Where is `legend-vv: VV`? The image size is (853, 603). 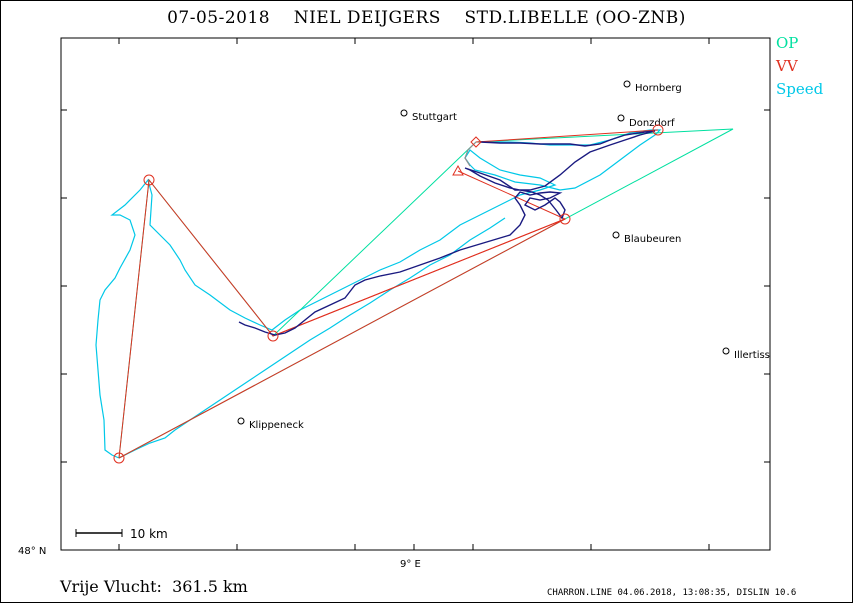 legend-vv: VV is located at coordinates (787, 66).